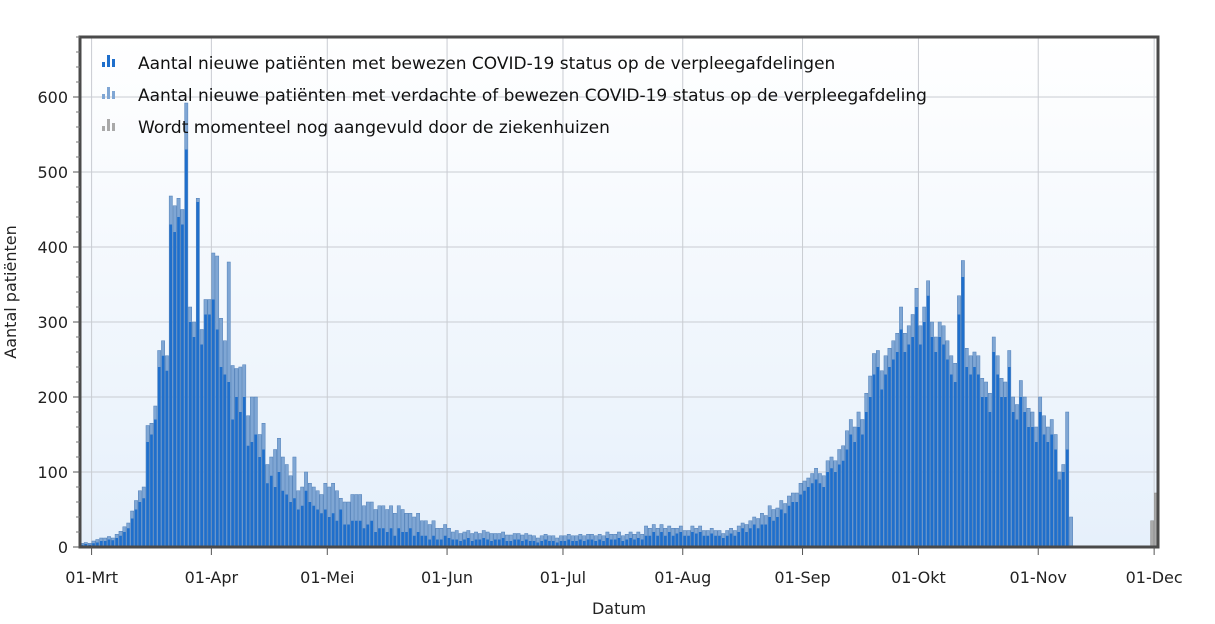 The image size is (1215, 624). What do you see at coordinates (327, 577) in the screenshot?
I see `x-tick-label: 01-Mei` at bounding box center [327, 577].